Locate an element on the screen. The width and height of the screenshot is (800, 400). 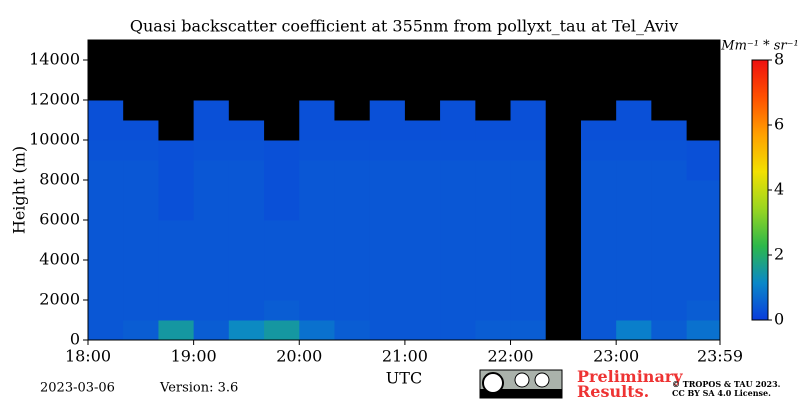
footer-license: CC BY SA 4.0 License. is located at coordinates (721, 393).